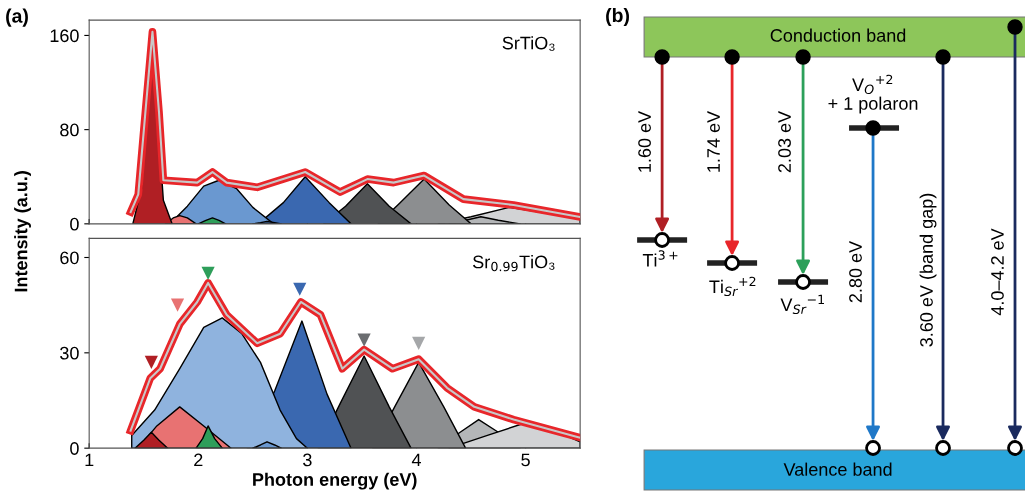 This screenshot has height=503, width=1025. Describe the element at coordinates (64, 36) in the screenshot. I see `y-tick-label: 160` at that location.